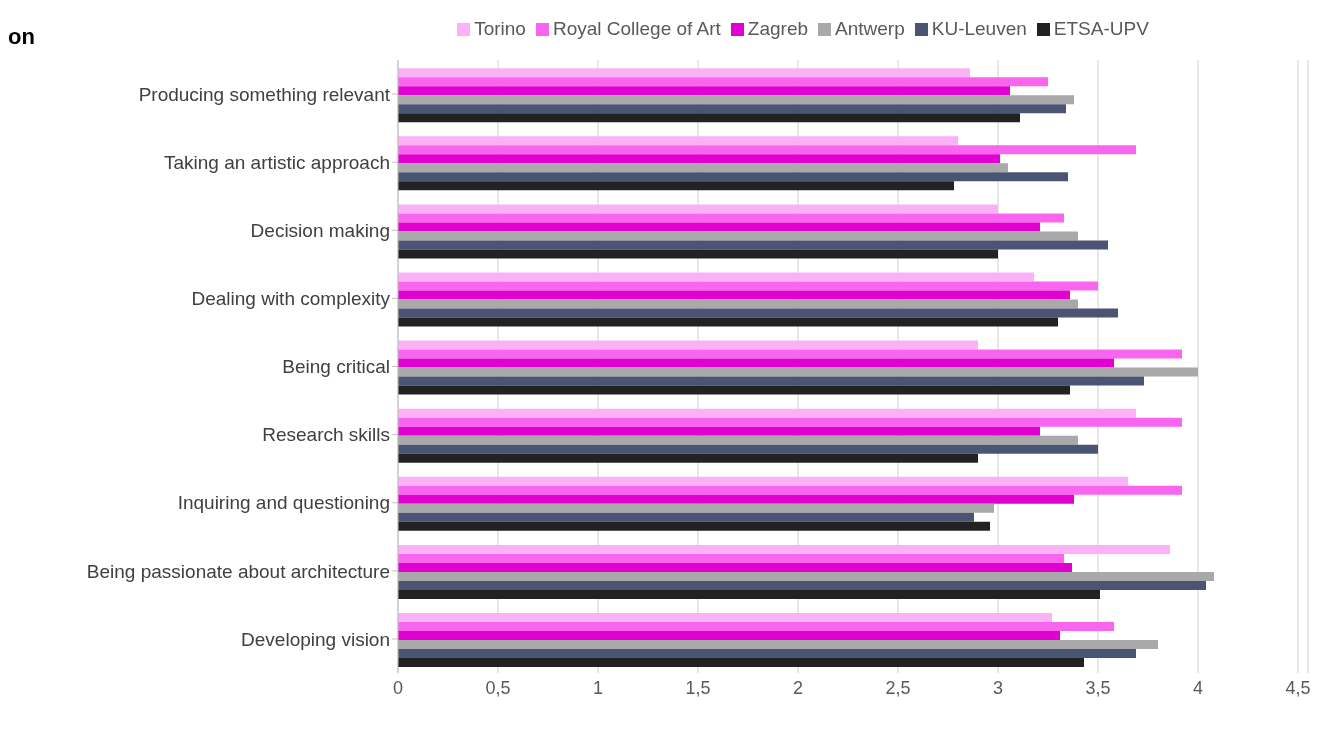 This screenshot has height=739, width=1341. Describe the element at coordinates (398, 687) in the screenshot. I see `x-tick-label: 0` at that location.